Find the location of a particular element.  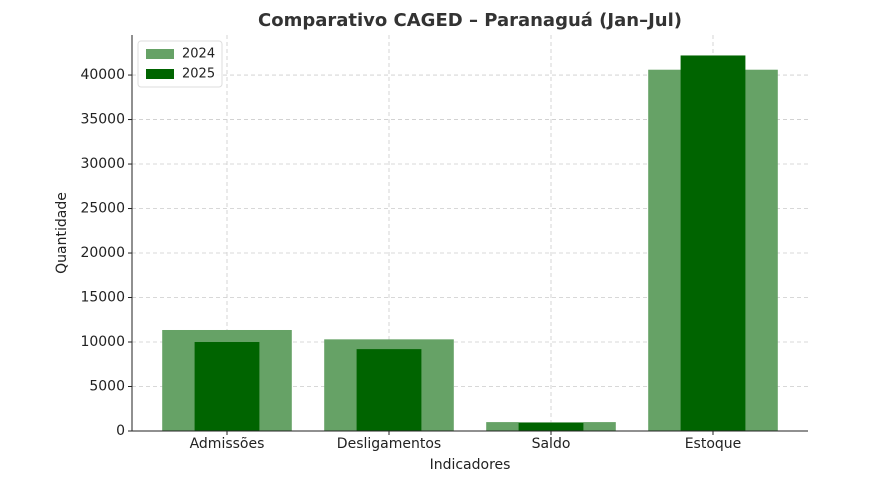

x-tick-label: Saldo is located at coordinates (551, 444).